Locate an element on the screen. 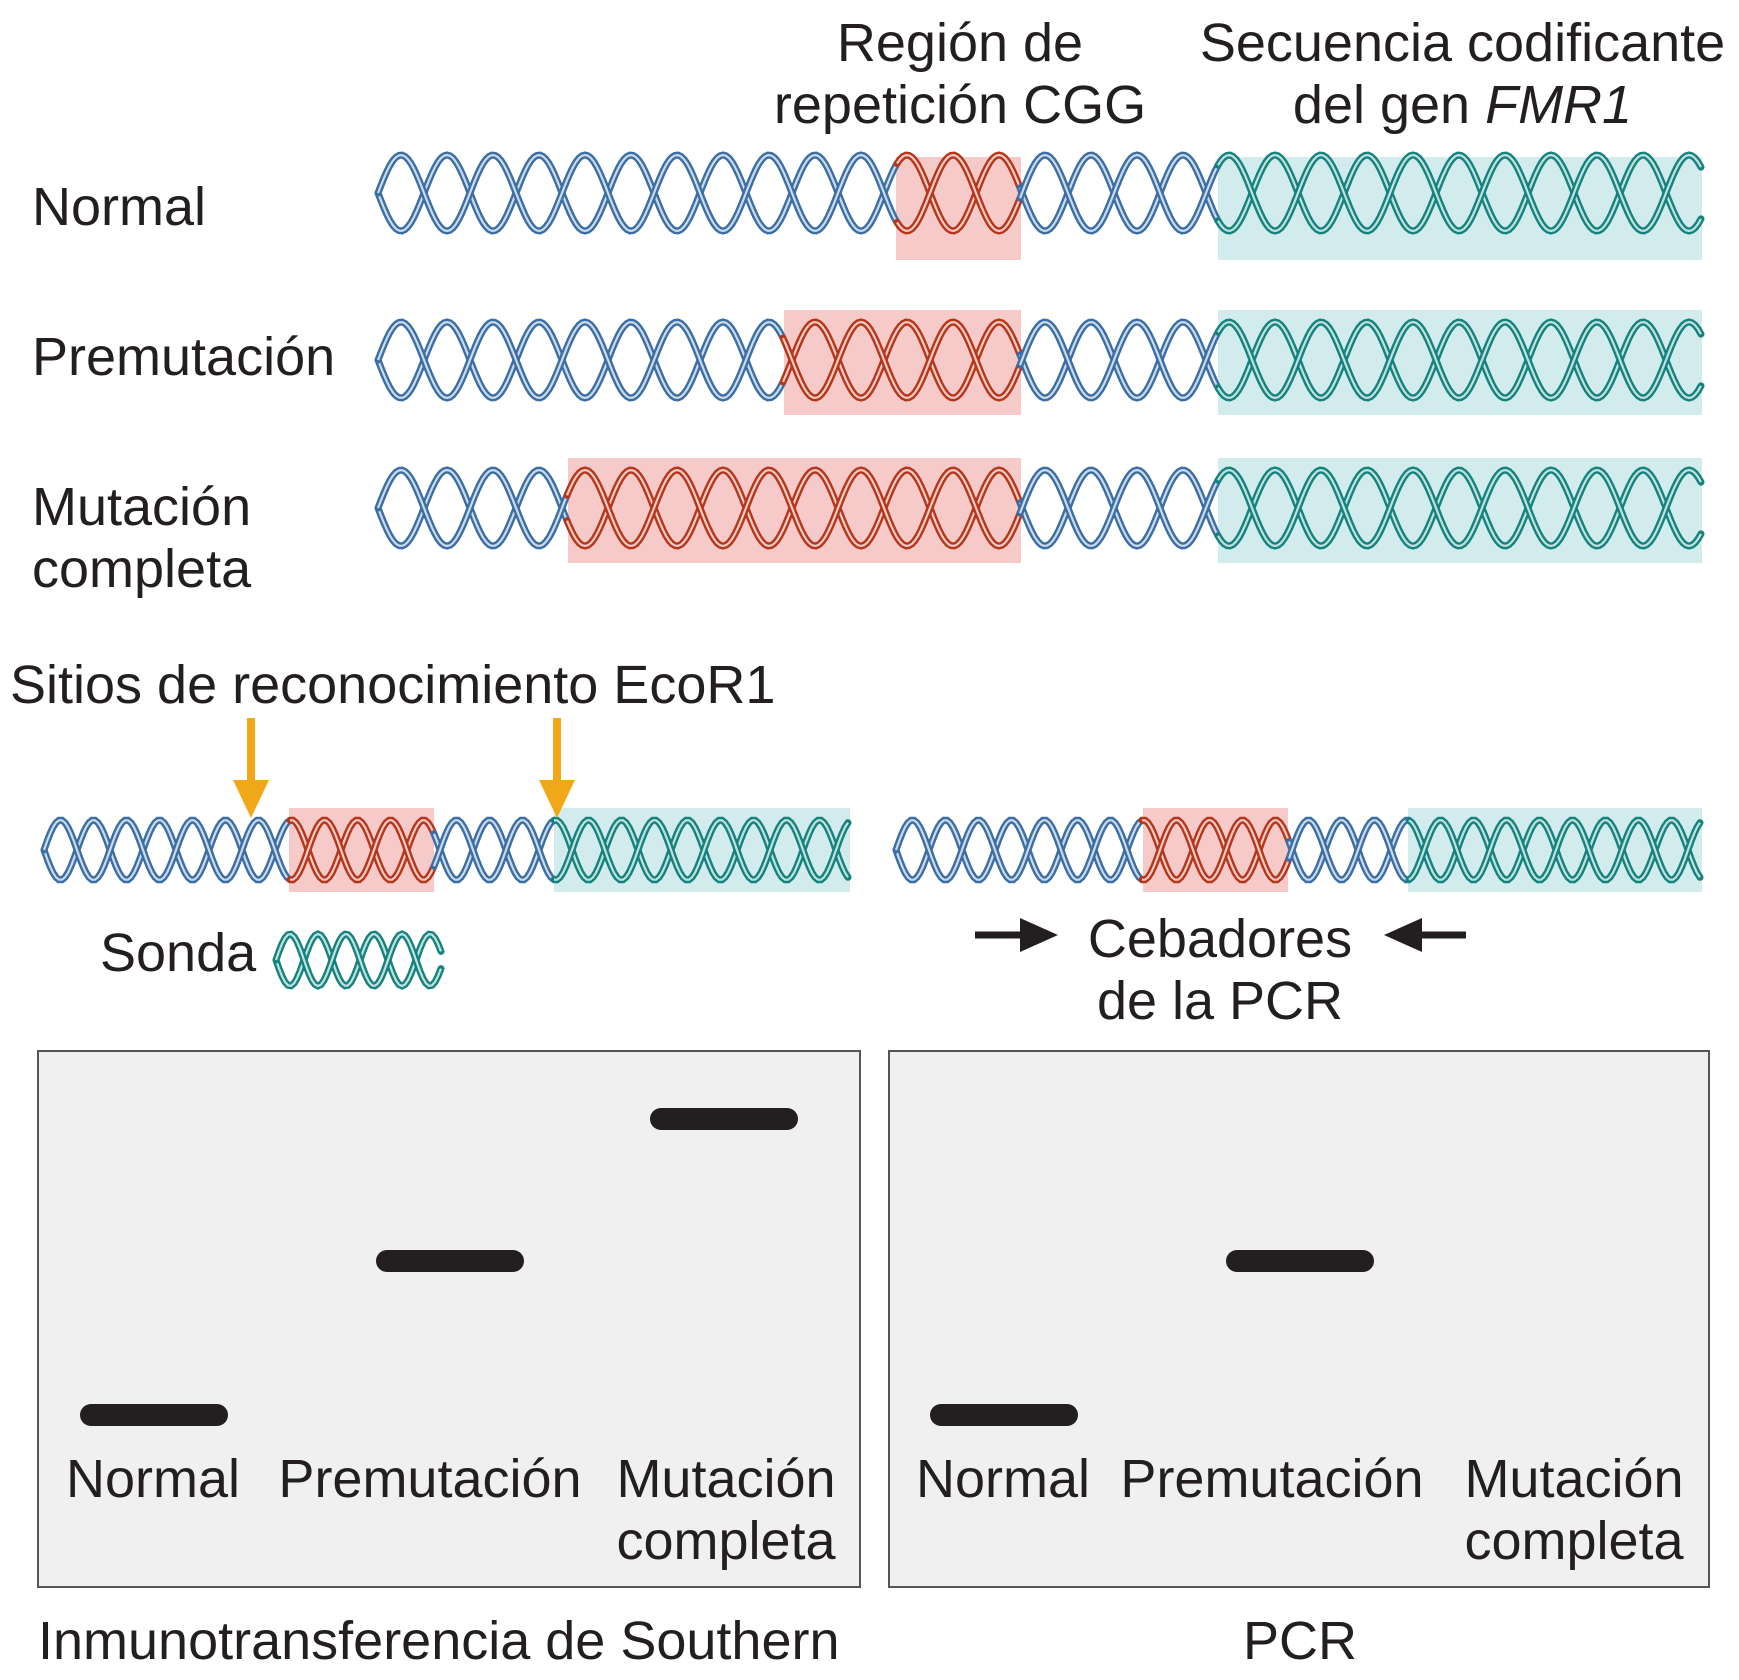 The height and width of the screenshot is (1680, 1739). helix-southern is located at coordinates (446, 850).